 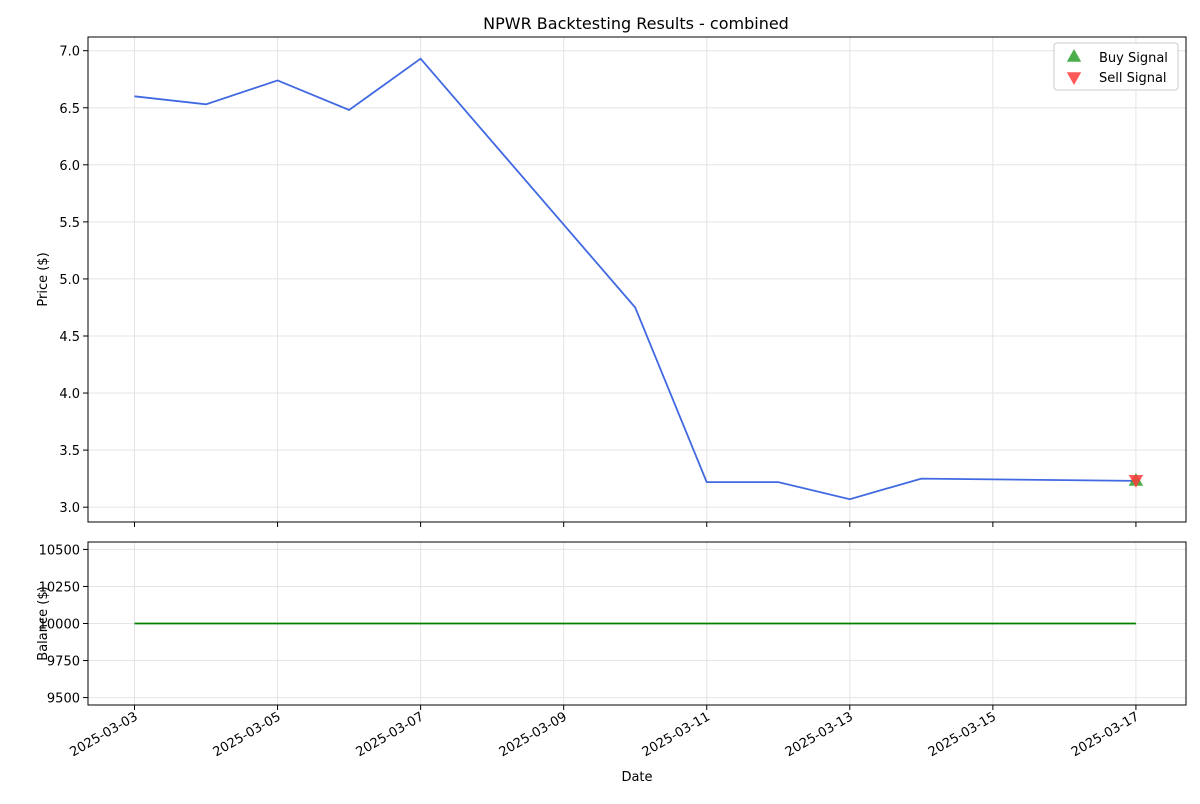 I want to click on price-ytick-label: 4.5, so click(x=69, y=337).